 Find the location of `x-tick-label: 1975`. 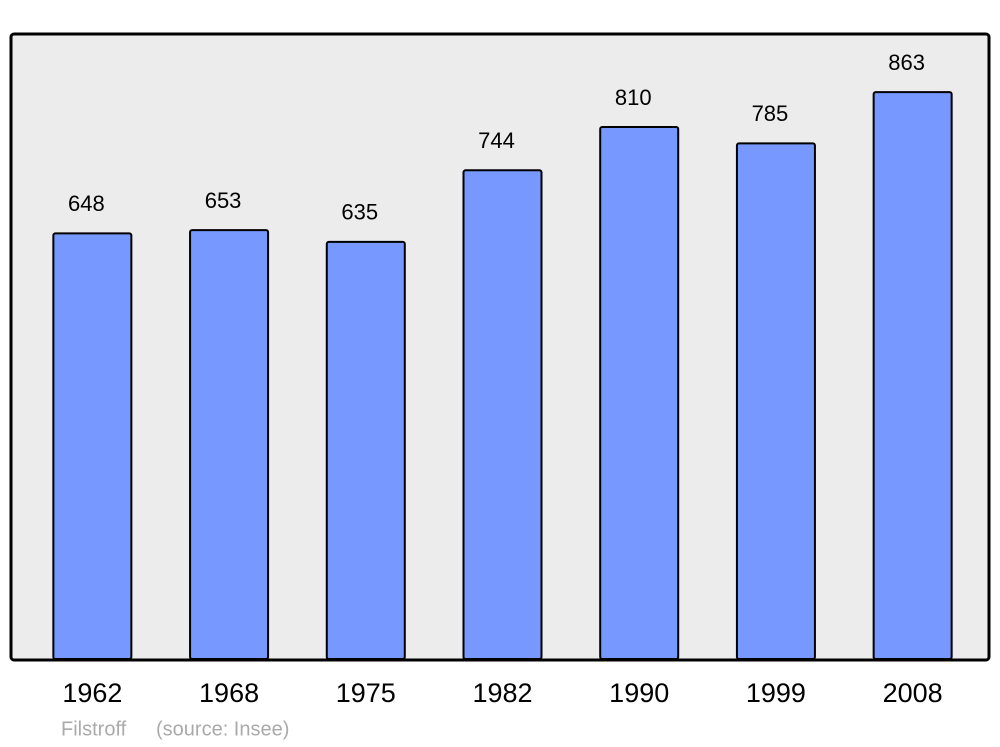

x-tick-label: 1975 is located at coordinates (366, 693).